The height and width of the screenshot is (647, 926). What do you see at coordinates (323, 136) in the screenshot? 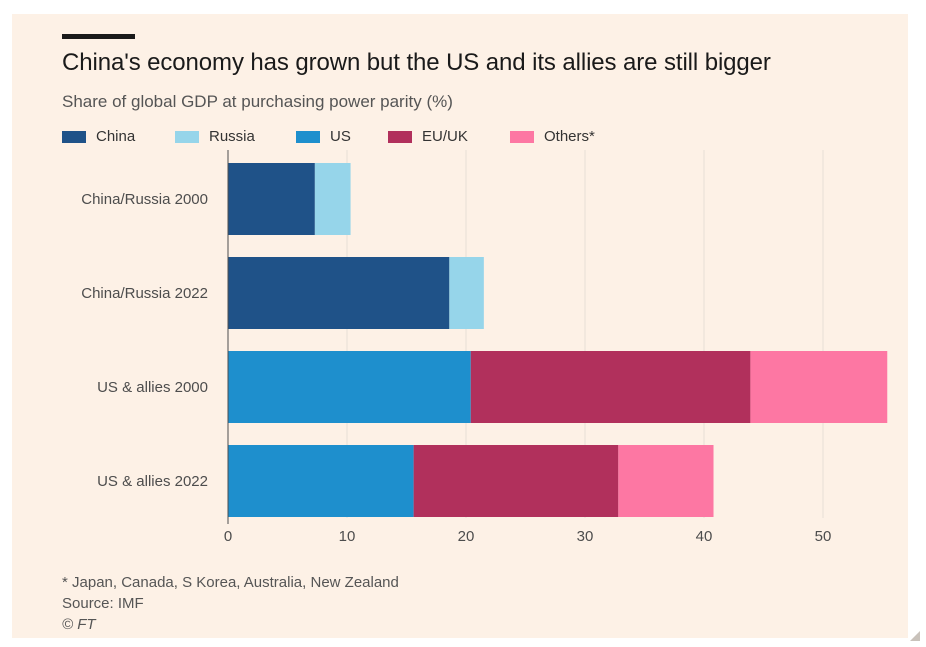
I see `legend-item-us: US` at bounding box center [323, 136].